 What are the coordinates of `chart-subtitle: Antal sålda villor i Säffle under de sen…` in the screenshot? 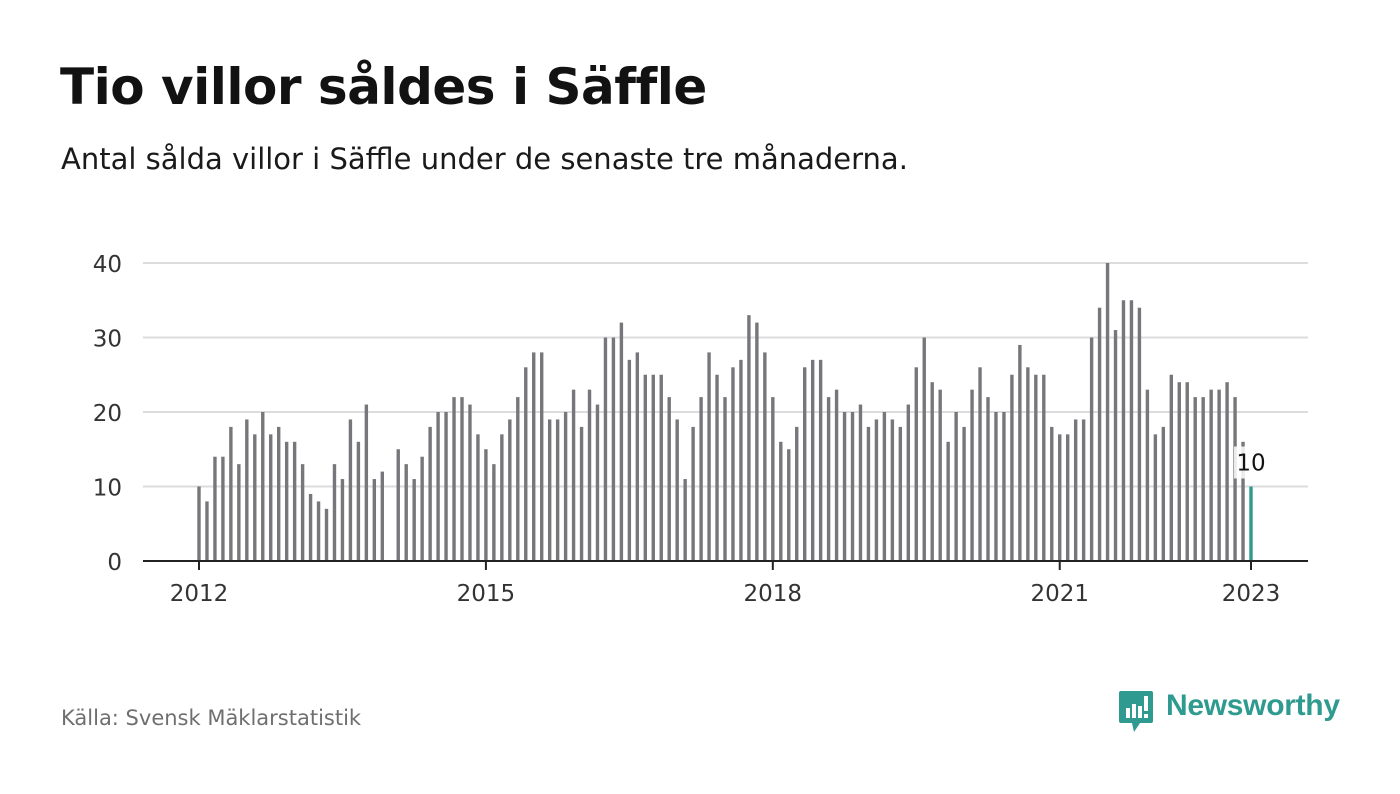 It's located at (484, 159).